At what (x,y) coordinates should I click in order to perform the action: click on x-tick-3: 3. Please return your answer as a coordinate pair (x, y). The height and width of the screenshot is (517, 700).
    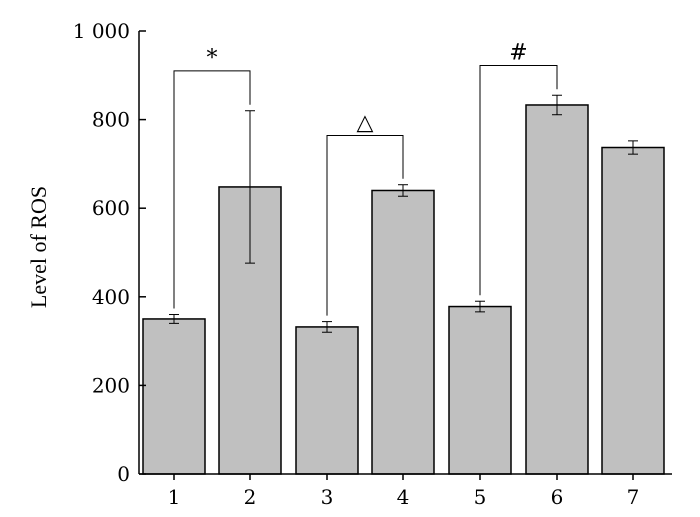
    Looking at the image, I should click on (327, 491).